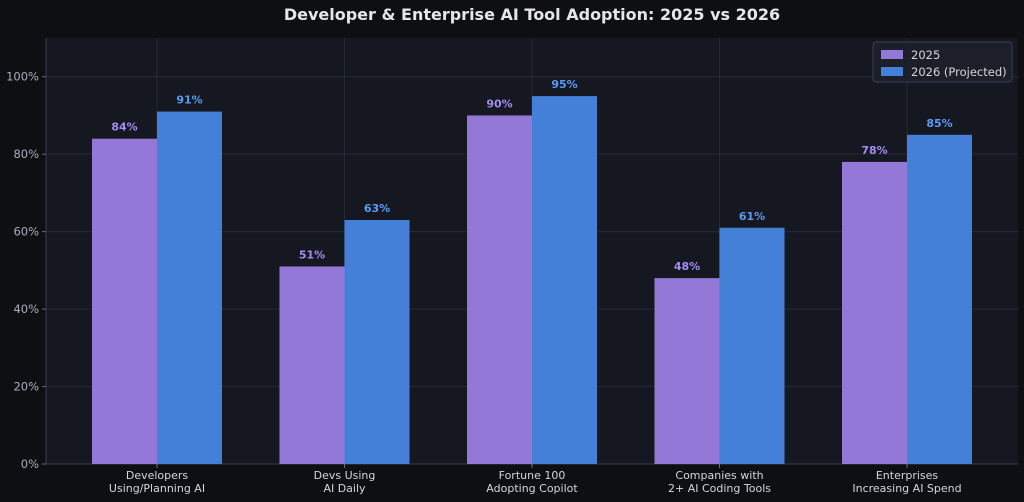 Image resolution: width=1024 pixels, height=502 pixels. I want to click on data-label: 91%, so click(189, 100).